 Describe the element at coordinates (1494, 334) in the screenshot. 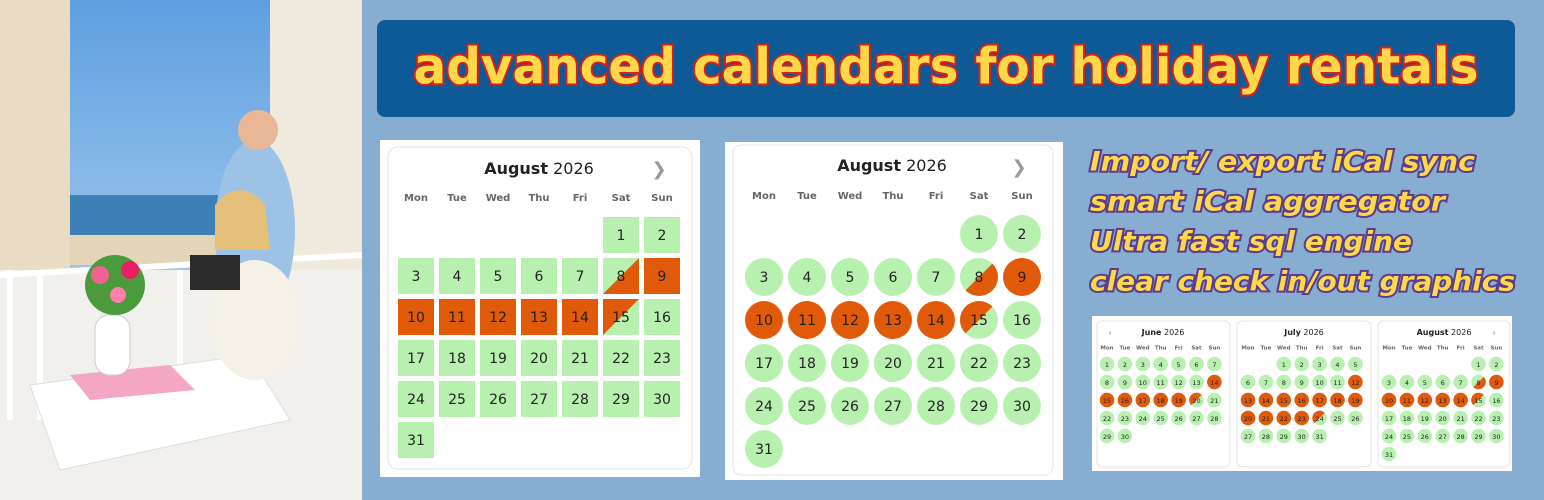

I see `next-arrow: ›` at that location.